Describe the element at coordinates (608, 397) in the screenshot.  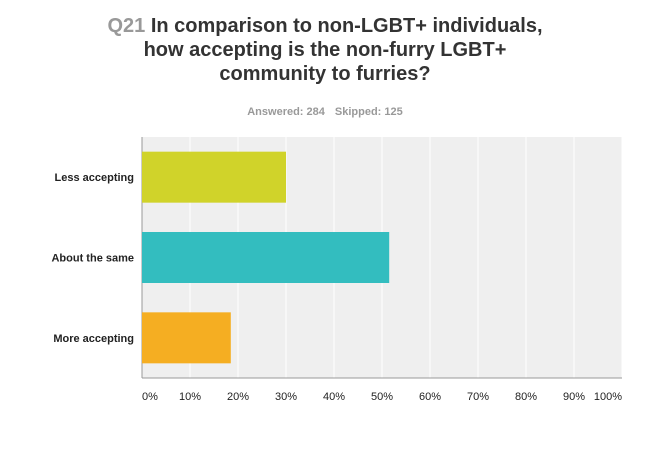
I see `x-tick-label: 100%` at that location.